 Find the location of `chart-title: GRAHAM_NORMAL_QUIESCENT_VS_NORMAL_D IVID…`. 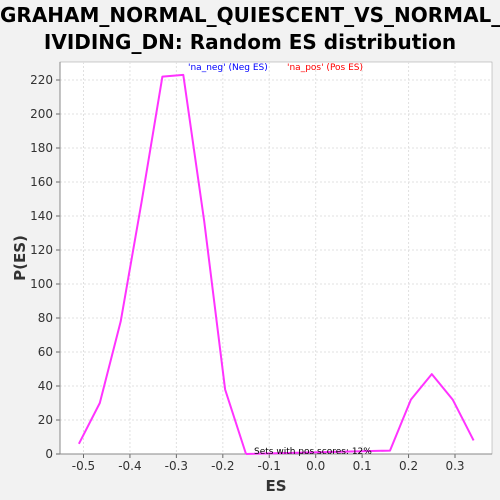

chart-title: GRAHAM_NORMAL_QUIESCENT_VS_NORMAL_D IVID… is located at coordinates (250, 29).